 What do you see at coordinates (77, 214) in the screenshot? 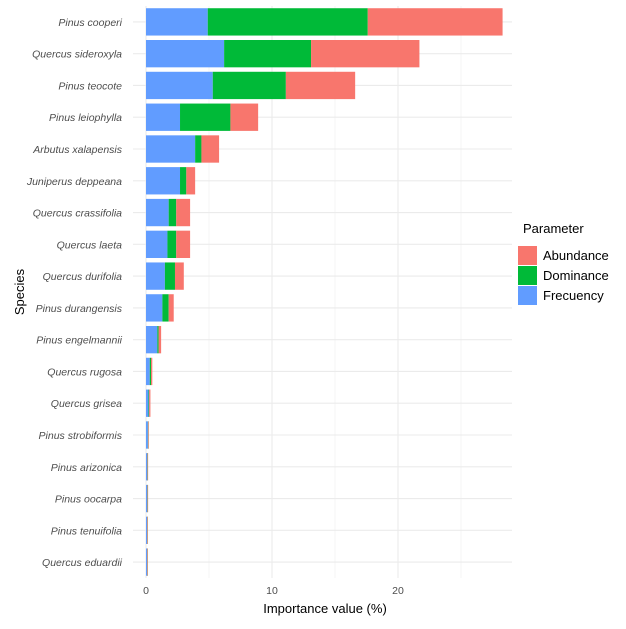
I see `y-tick-label: Quercus crassifolia` at bounding box center [77, 214].